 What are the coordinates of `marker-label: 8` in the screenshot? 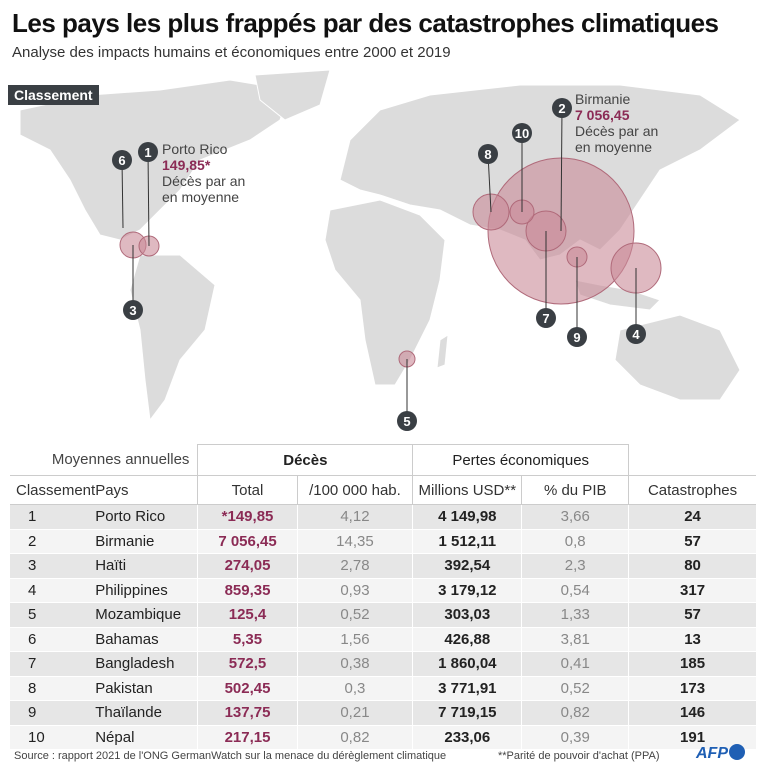 It's located at (487, 154).